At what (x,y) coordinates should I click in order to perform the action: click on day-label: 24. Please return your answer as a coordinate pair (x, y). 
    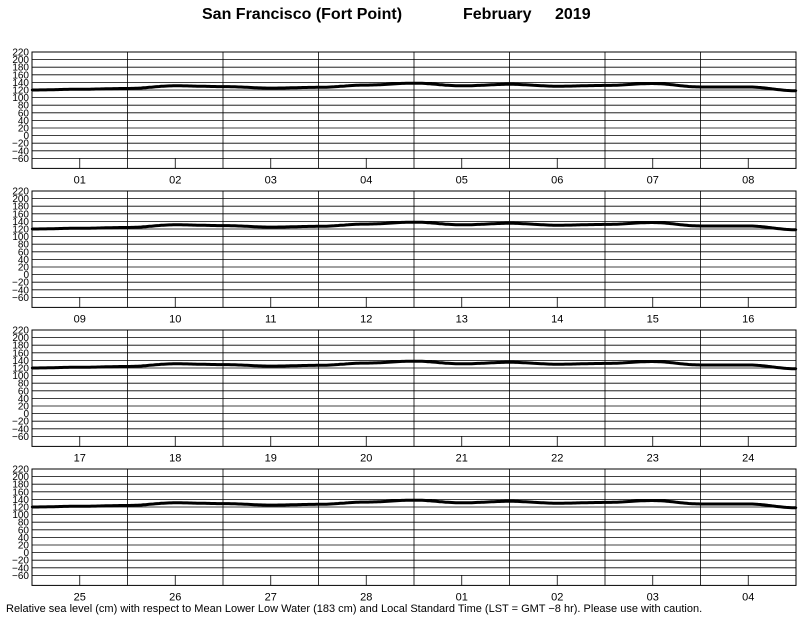
    Looking at the image, I should click on (748, 458).